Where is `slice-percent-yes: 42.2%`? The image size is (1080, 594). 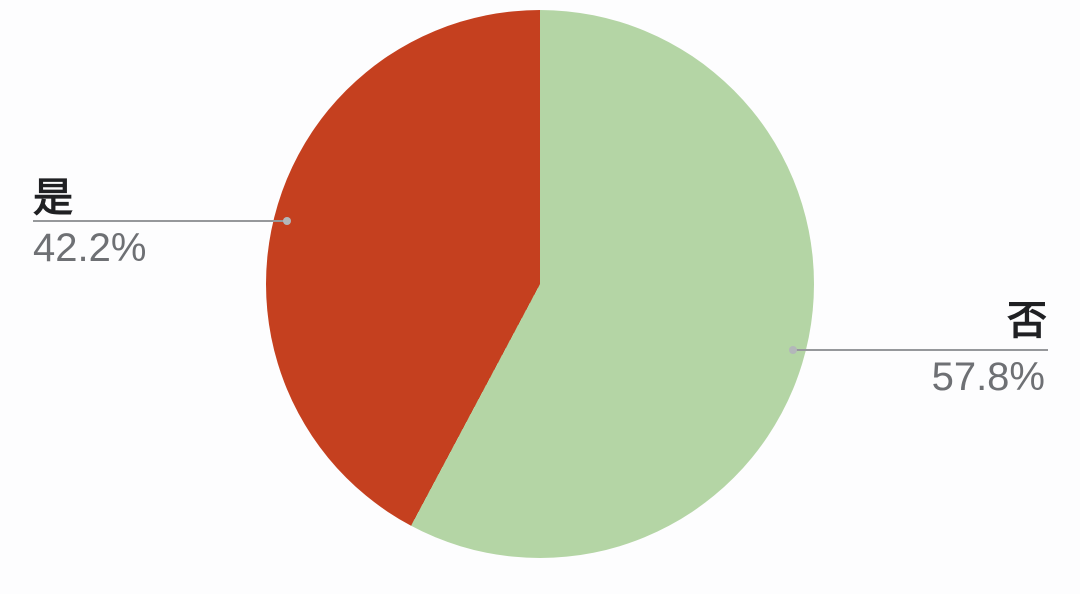
slice-percent-yes: 42.2% is located at coordinates (90, 248).